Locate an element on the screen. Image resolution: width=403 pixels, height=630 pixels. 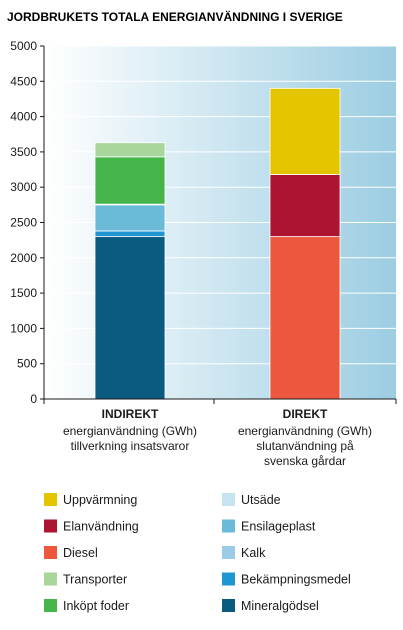
y-tick-label: 3000 is located at coordinates (23, 187).